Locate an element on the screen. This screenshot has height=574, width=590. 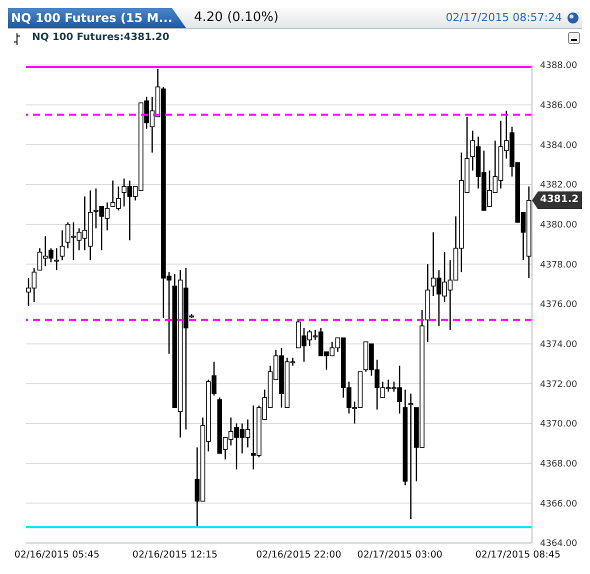
y-tick-label: 4368.00 is located at coordinates (559, 465).